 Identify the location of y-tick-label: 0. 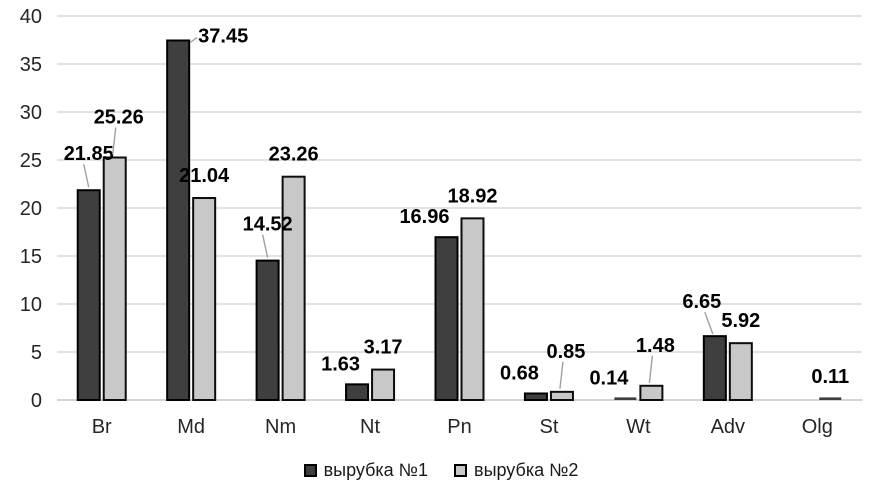
(36, 401).